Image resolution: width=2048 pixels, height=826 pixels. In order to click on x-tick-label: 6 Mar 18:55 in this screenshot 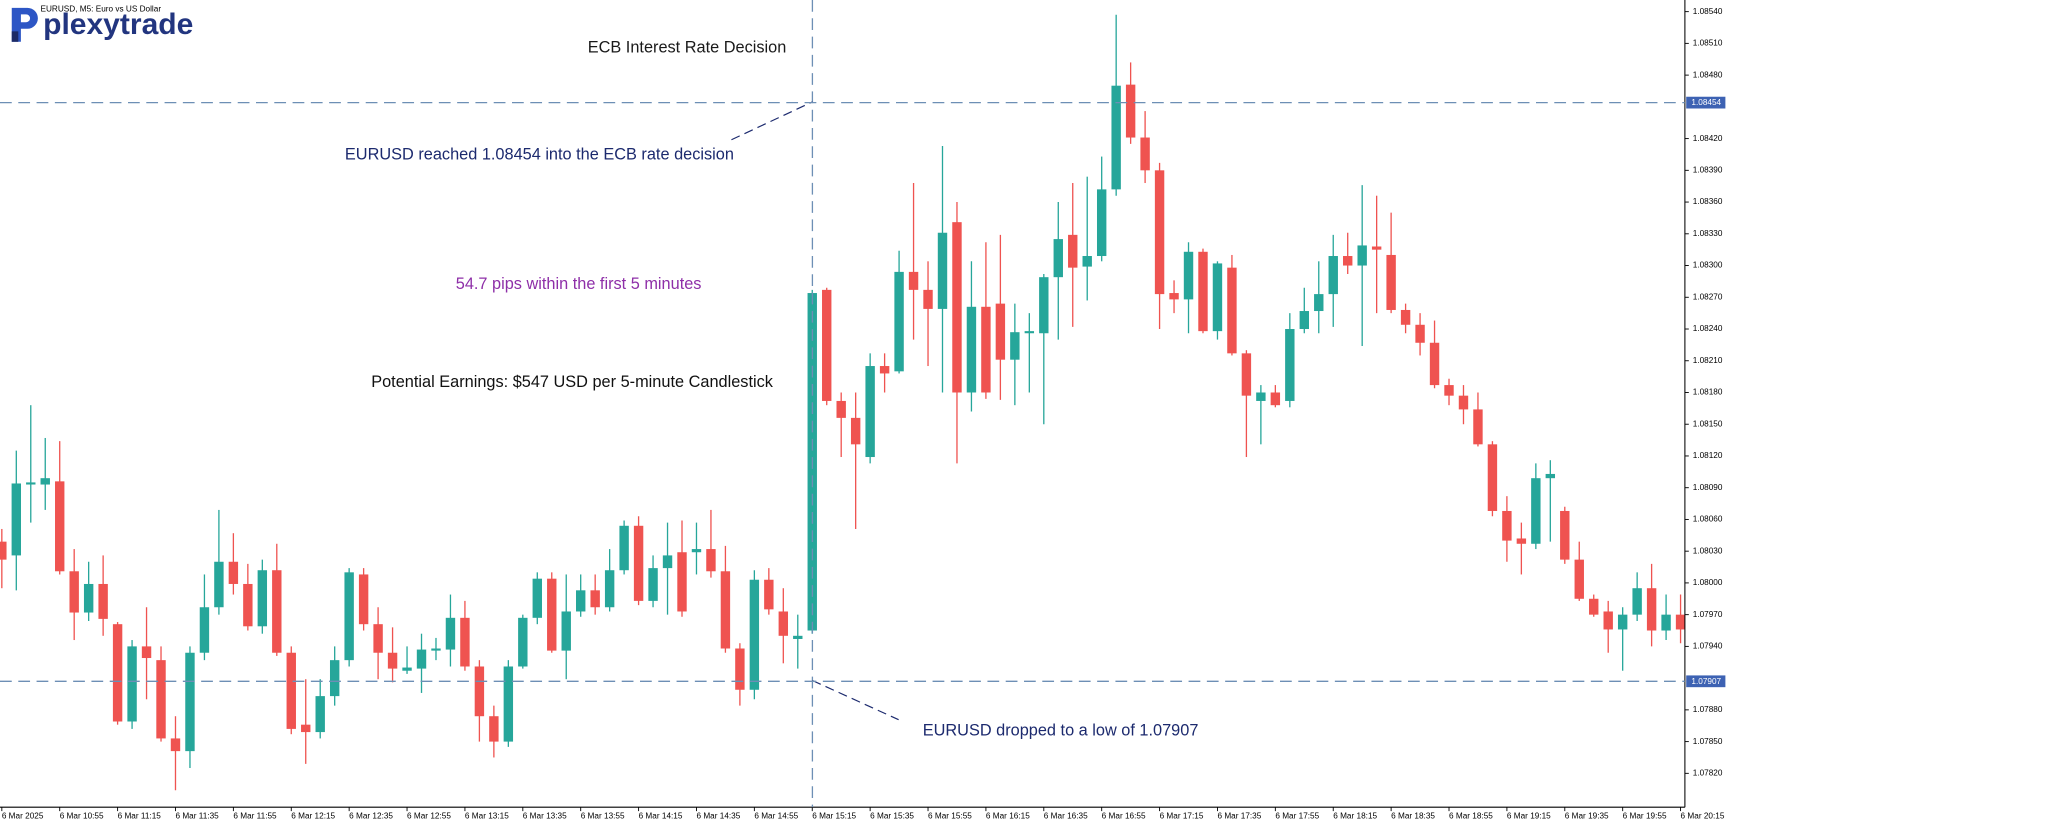, I will do `click(1471, 816)`.